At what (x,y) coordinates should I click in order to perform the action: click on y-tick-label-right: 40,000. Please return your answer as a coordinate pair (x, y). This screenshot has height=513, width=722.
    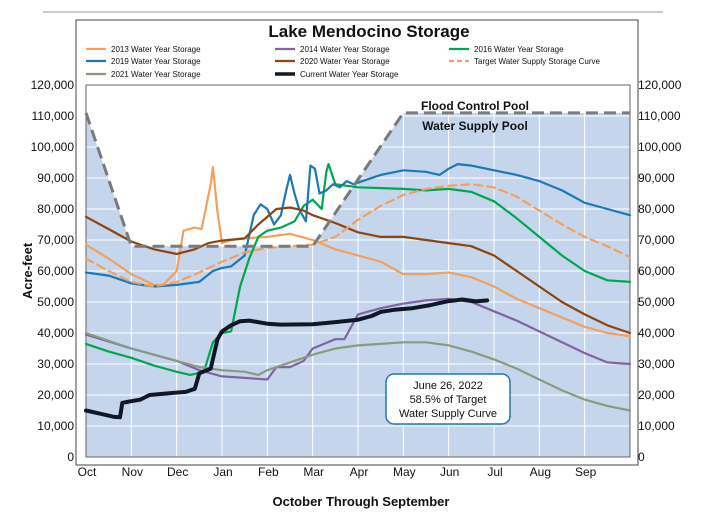
    Looking at the image, I should click on (656, 333).